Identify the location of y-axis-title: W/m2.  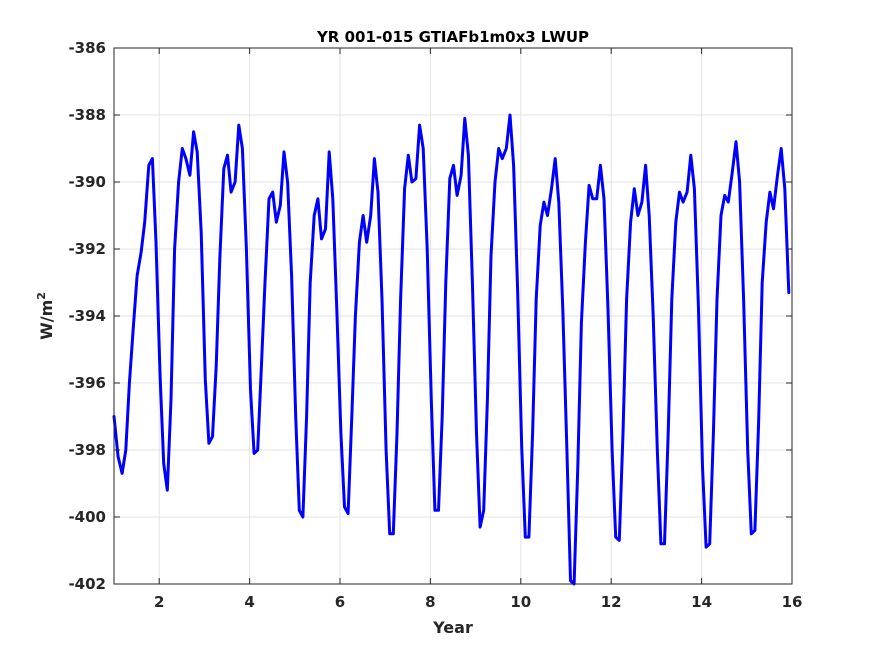
(45, 316).